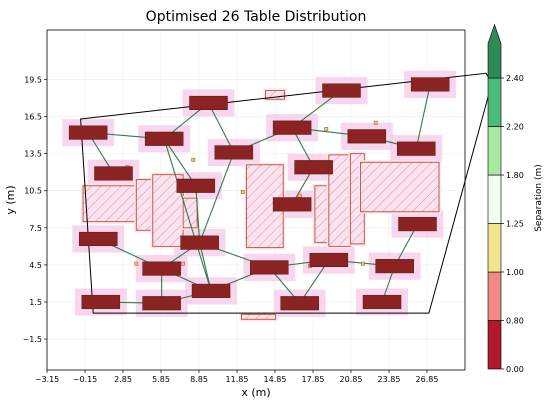 Image resolution: width=550 pixels, height=408 pixels. I want to click on y-tick-label: 16.5, so click(33, 117).